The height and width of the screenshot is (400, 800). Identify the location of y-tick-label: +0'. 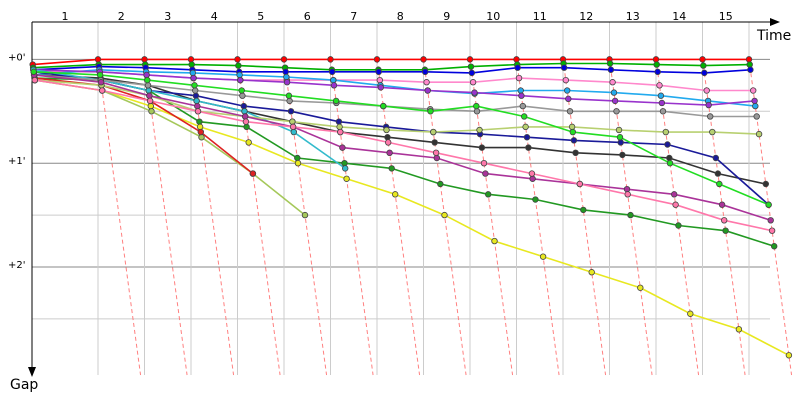
(17, 57).